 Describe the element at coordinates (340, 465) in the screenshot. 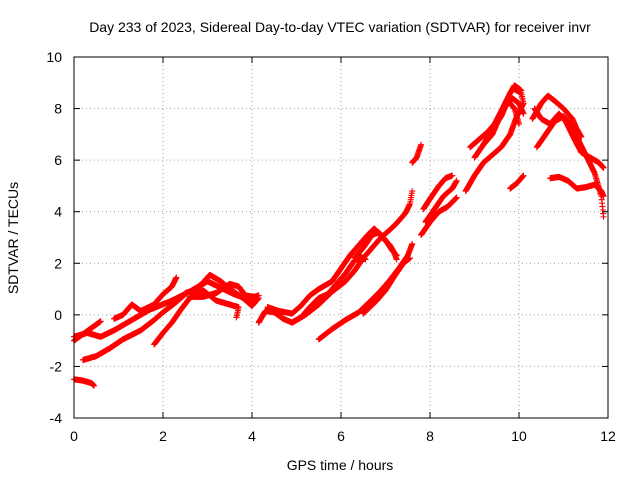

I see `x-axis-label: GPS time / hours` at that location.